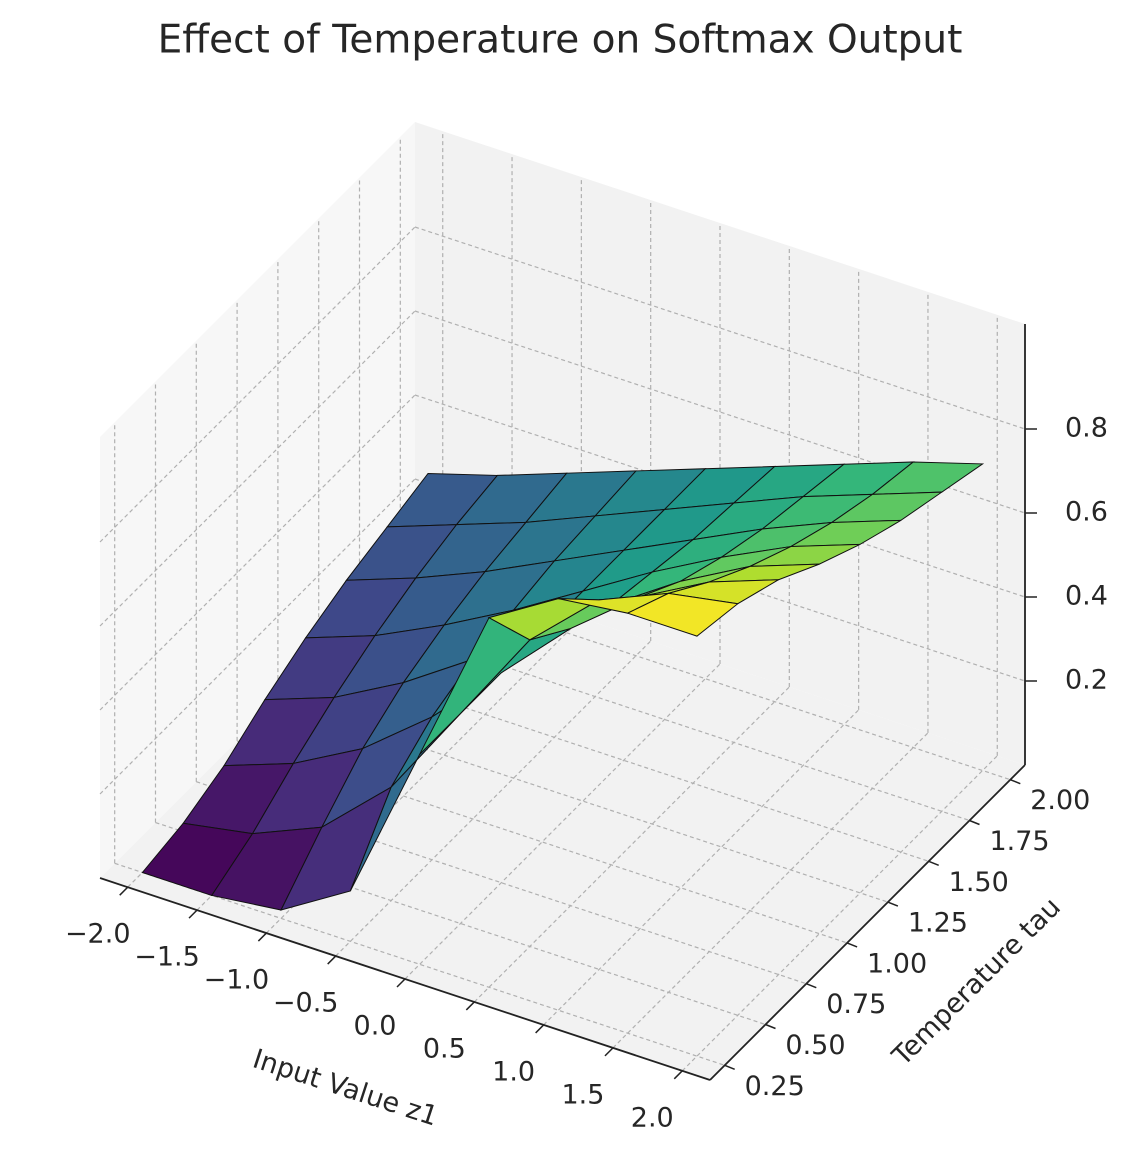 The width and height of the screenshot is (1143, 1172). Describe the element at coordinates (1086, 596) in the screenshot. I see `z-tick-label: 0.4` at that location.